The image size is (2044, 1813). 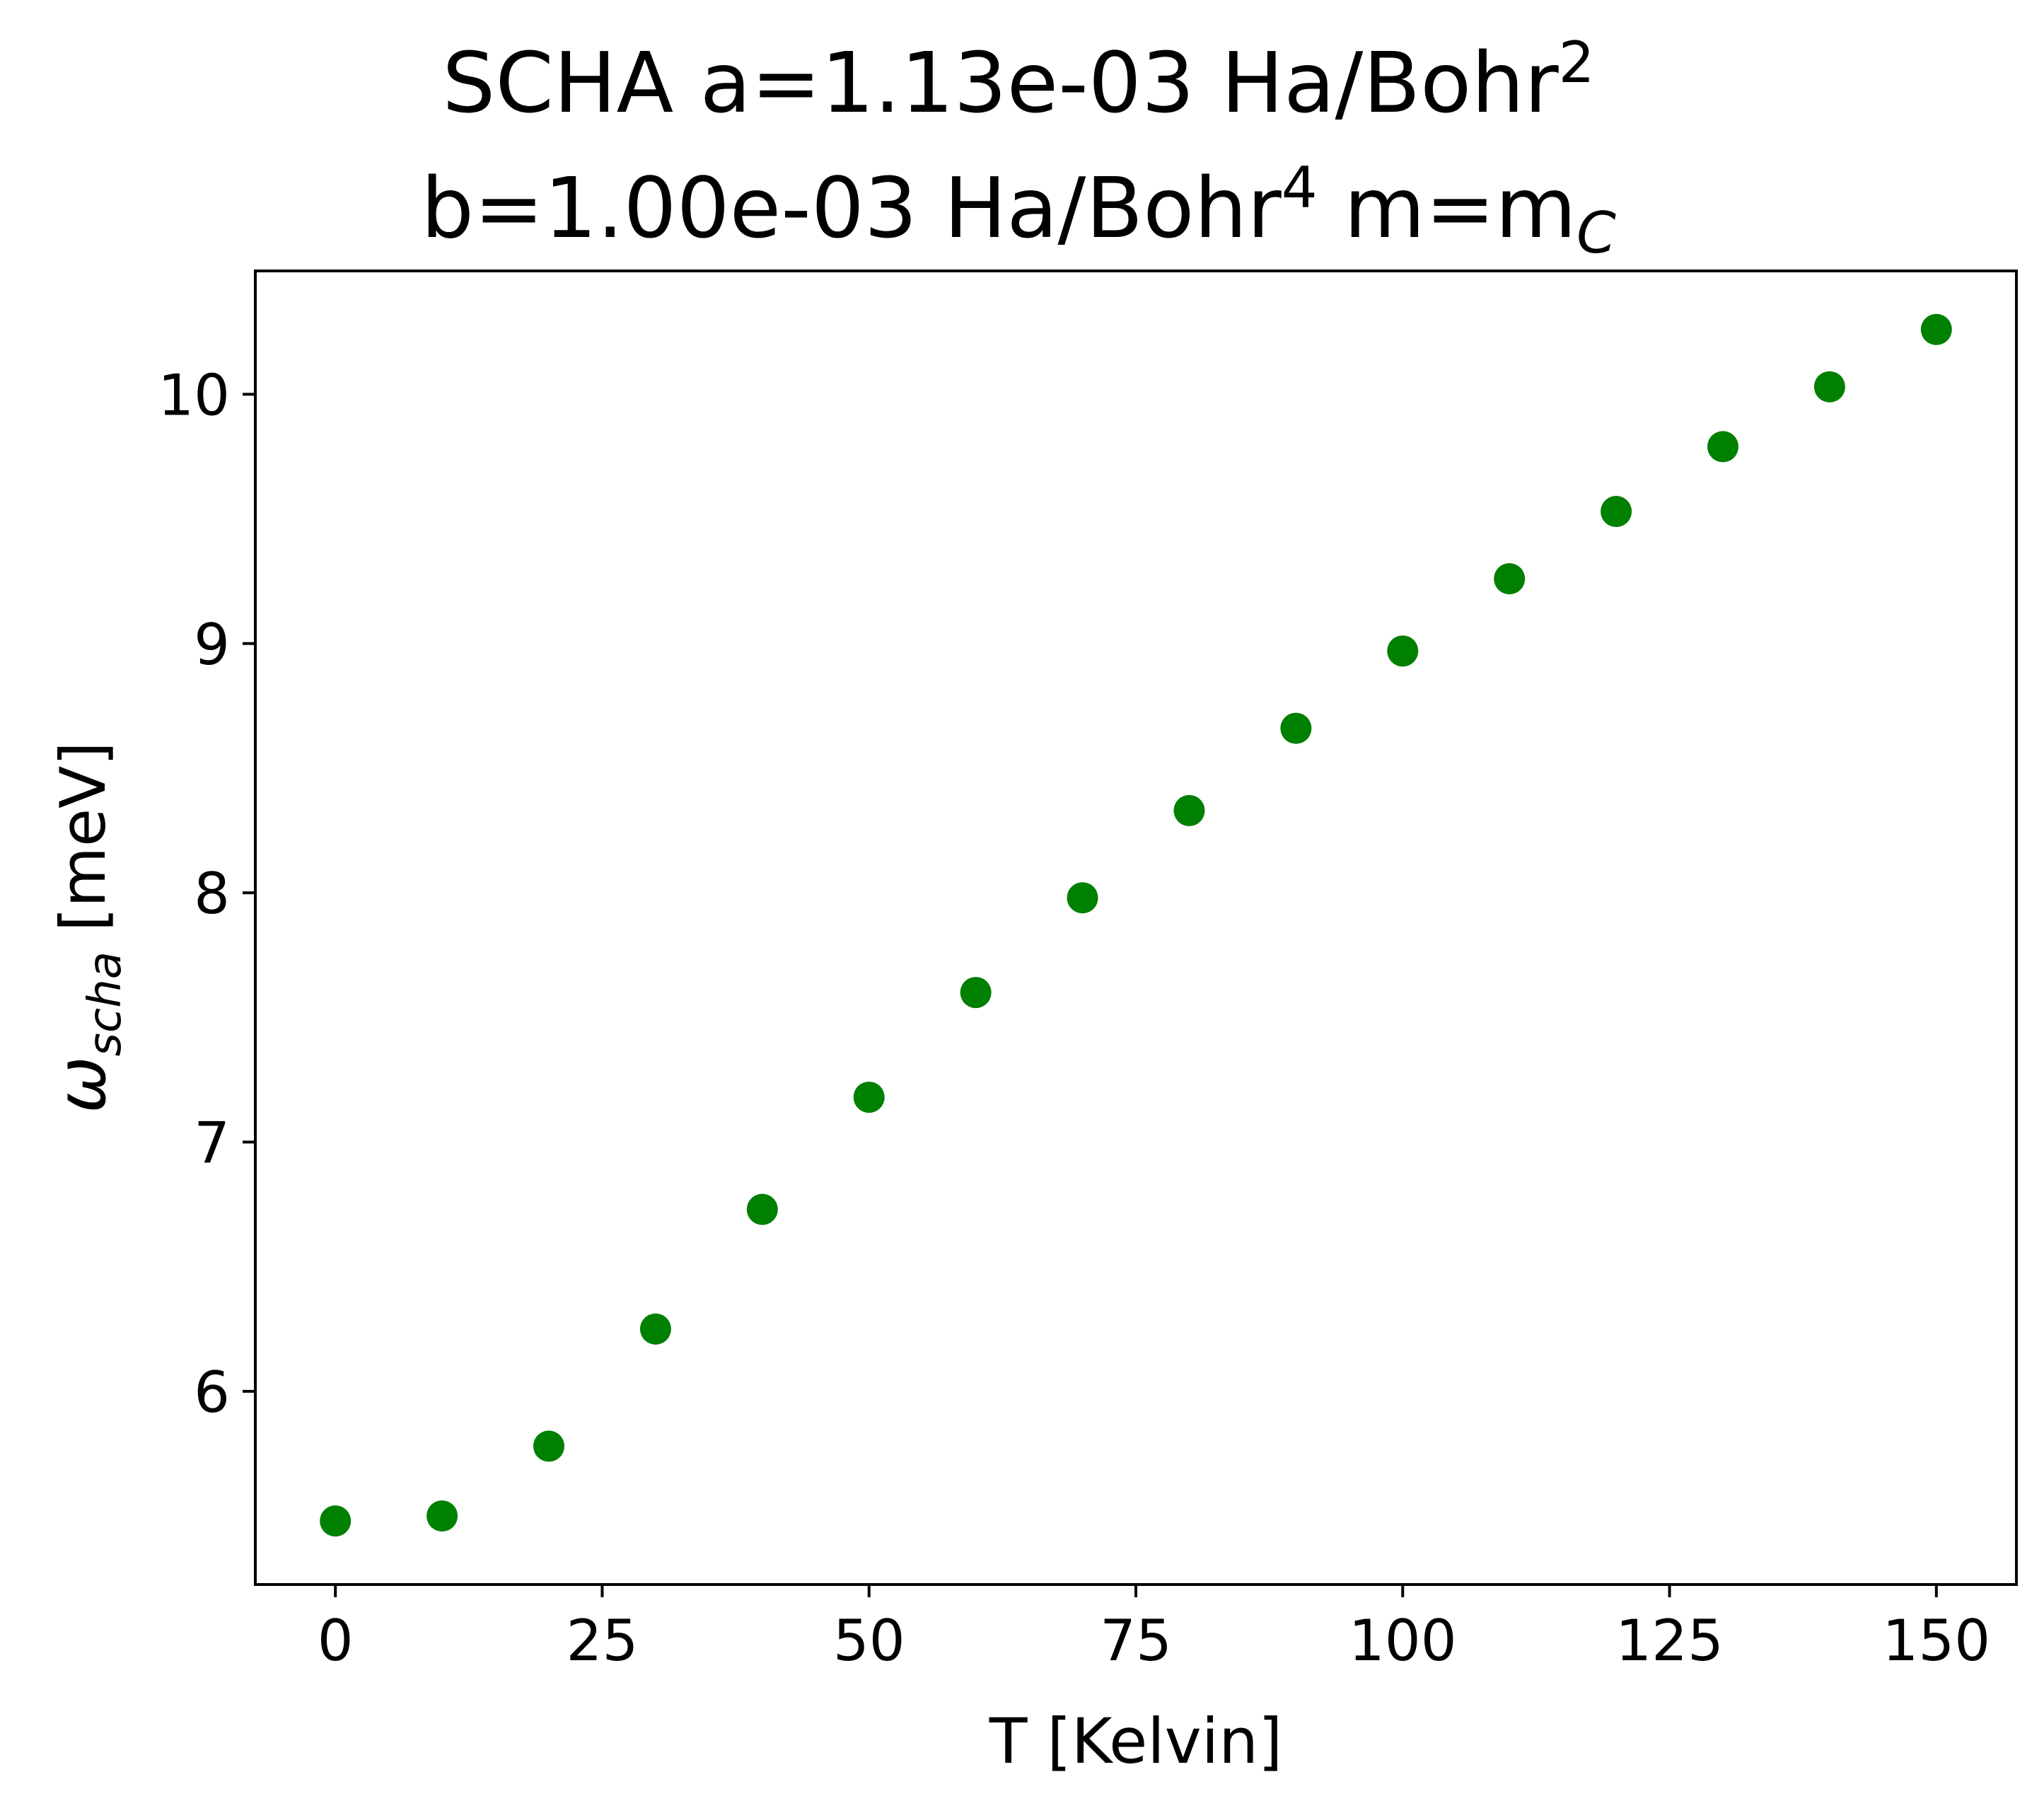 What do you see at coordinates (212, 894) in the screenshot?
I see `y-tick-label: 8` at bounding box center [212, 894].